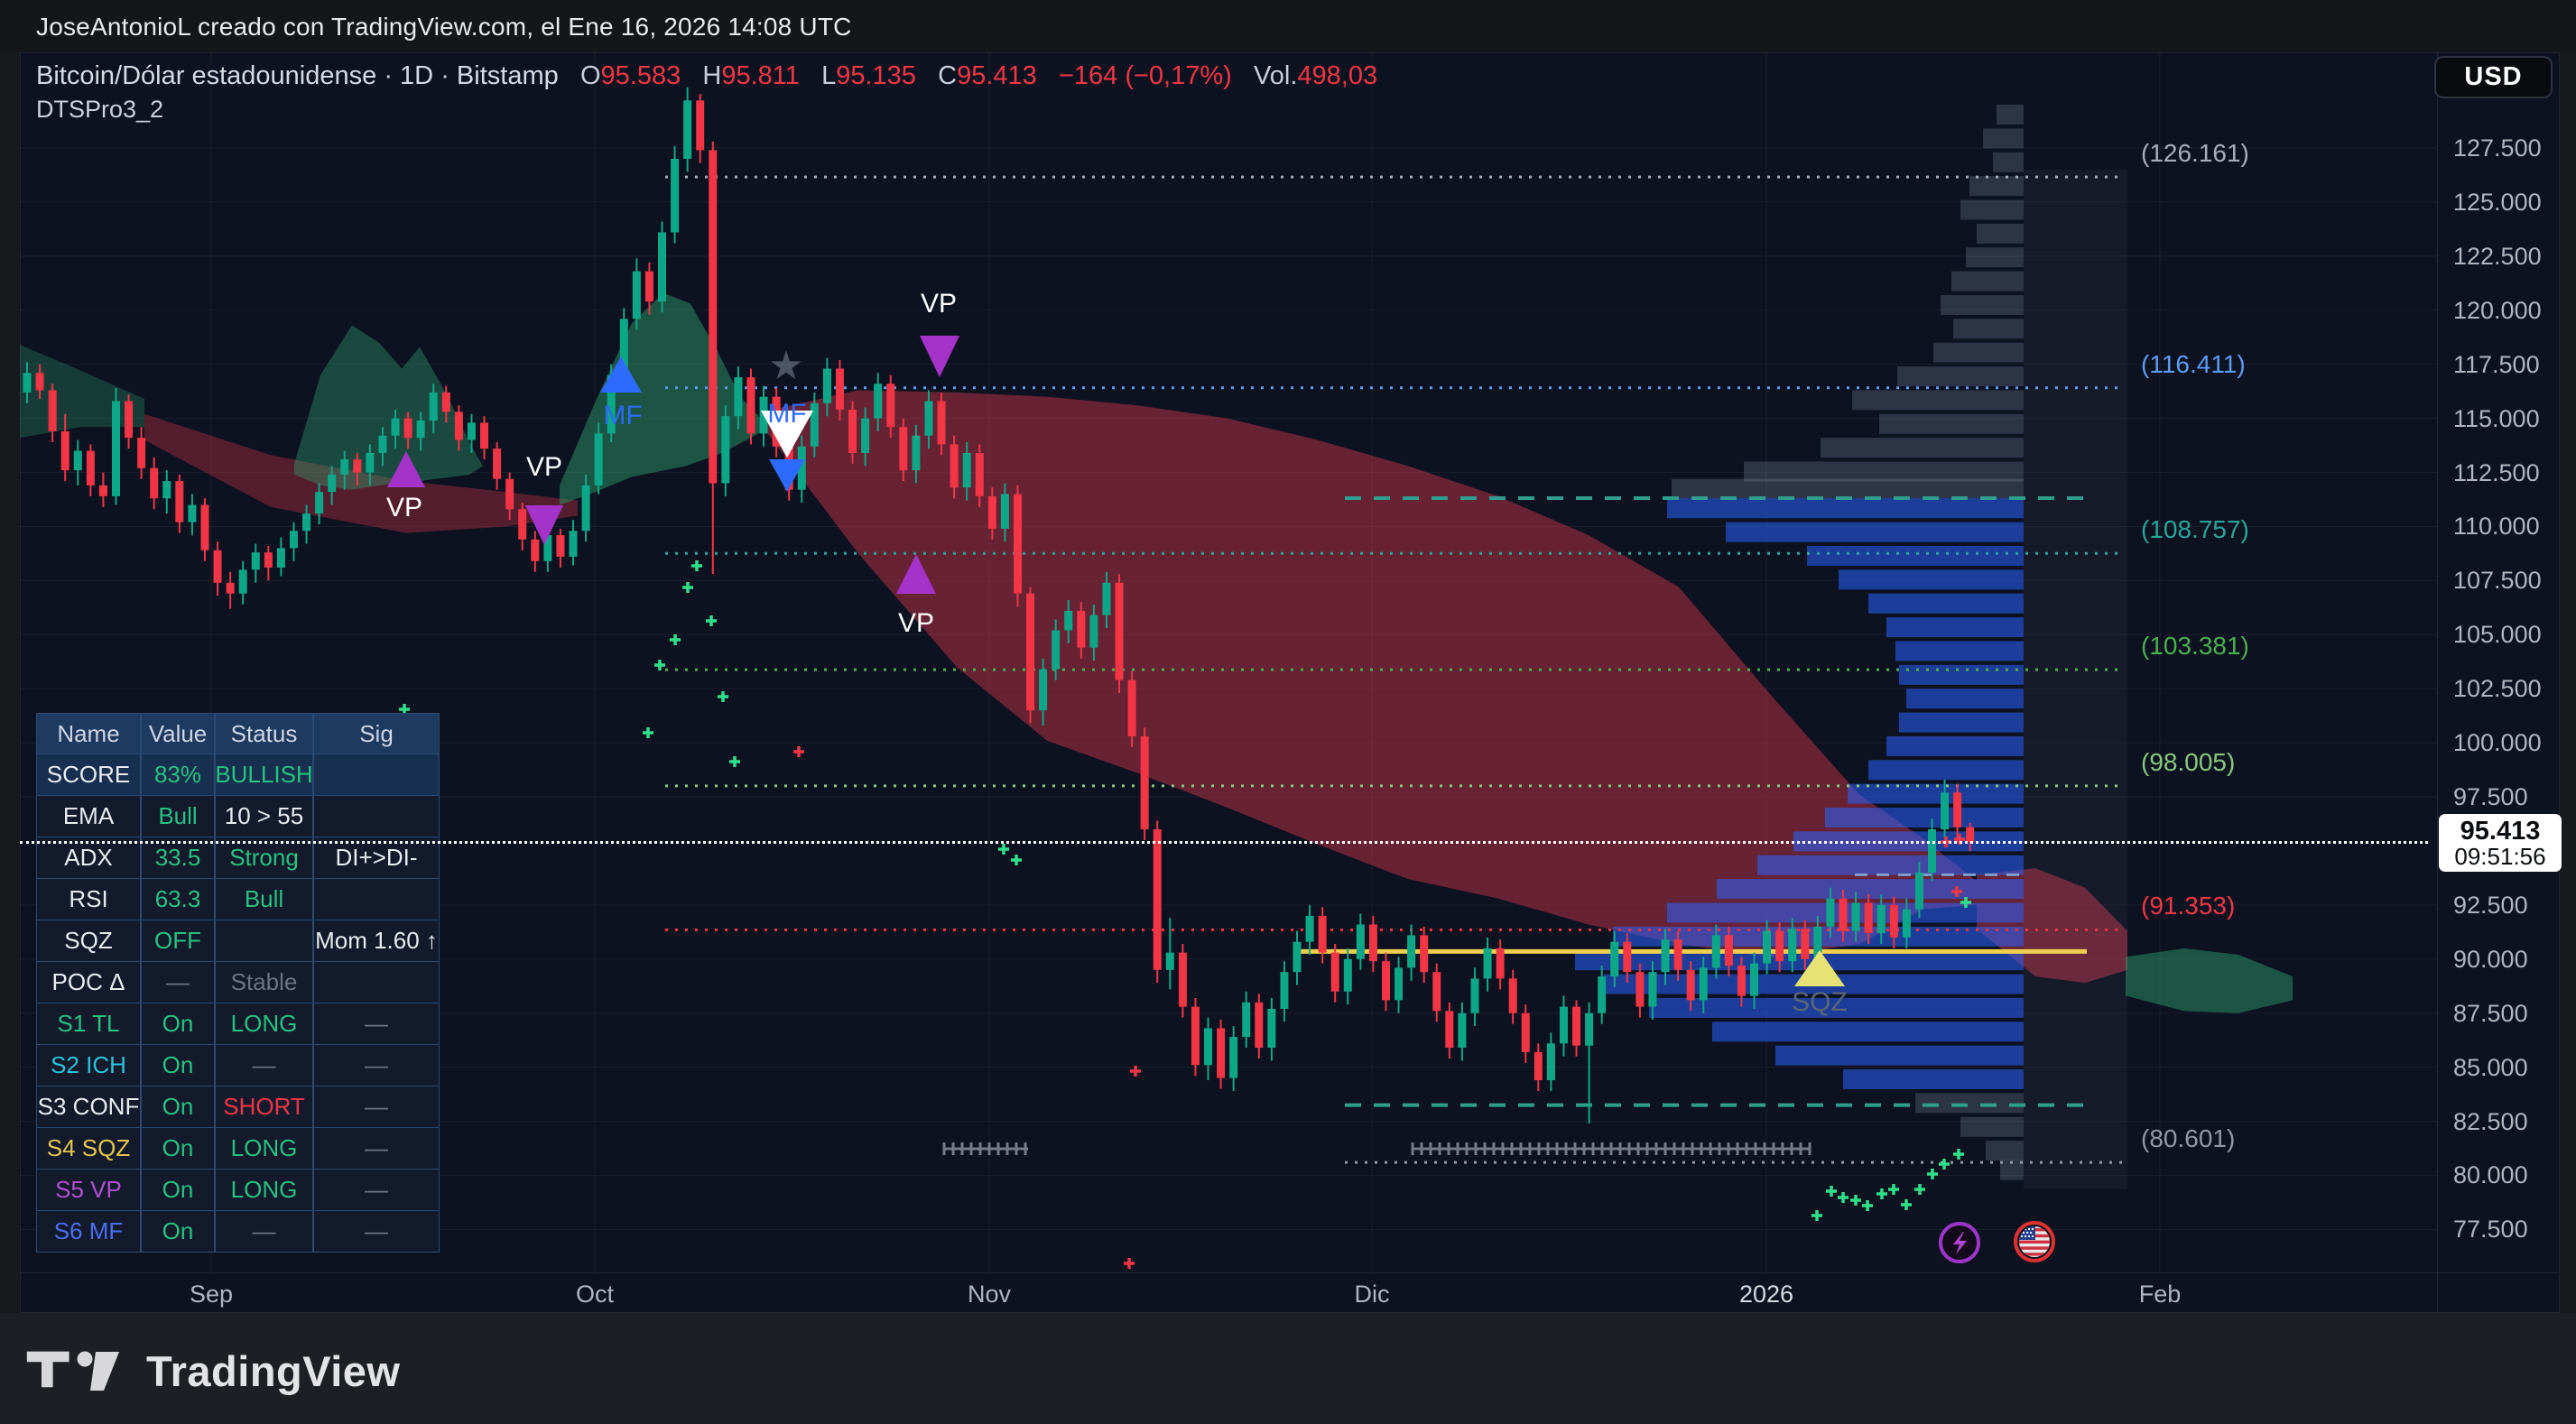 Image resolution: width=2576 pixels, height=1424 pixels. I want to click on bar-countdown: 09:51:56, so click(2500, 857).